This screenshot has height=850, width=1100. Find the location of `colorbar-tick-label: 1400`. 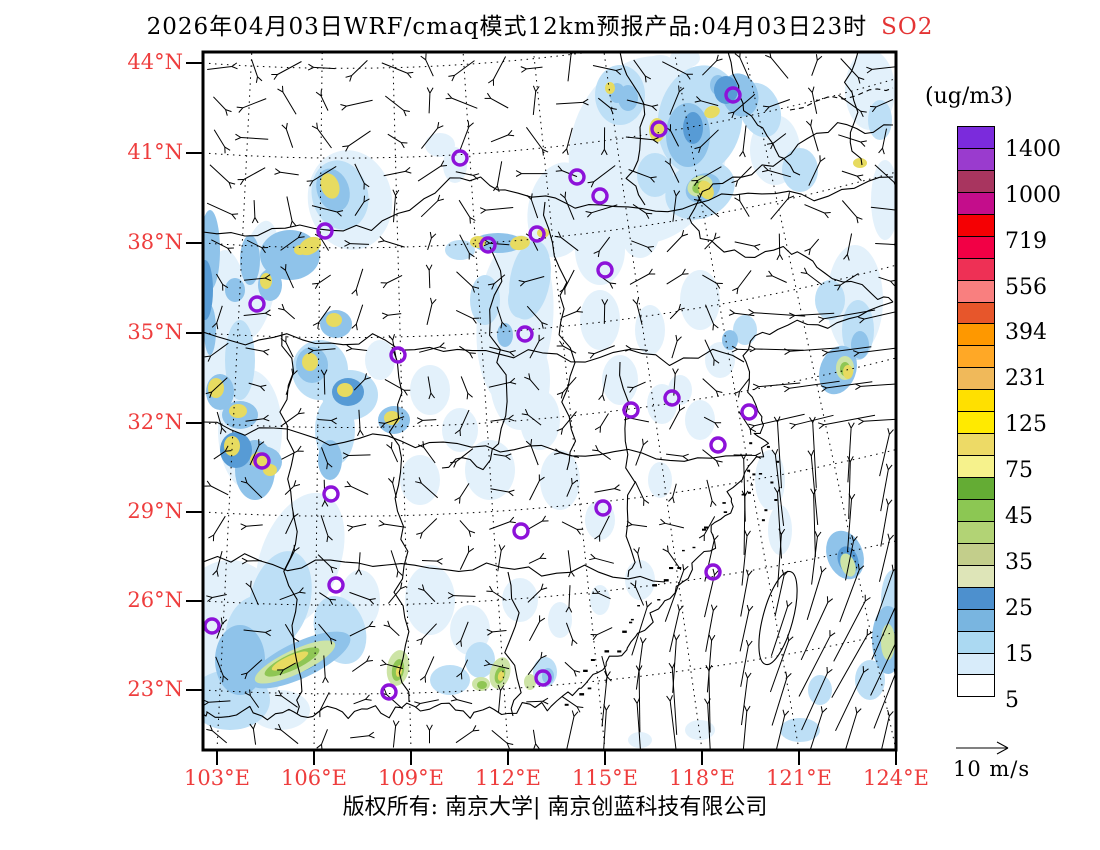

colorbar-tick-label: 1400 is located at coordinates (1033, 149).